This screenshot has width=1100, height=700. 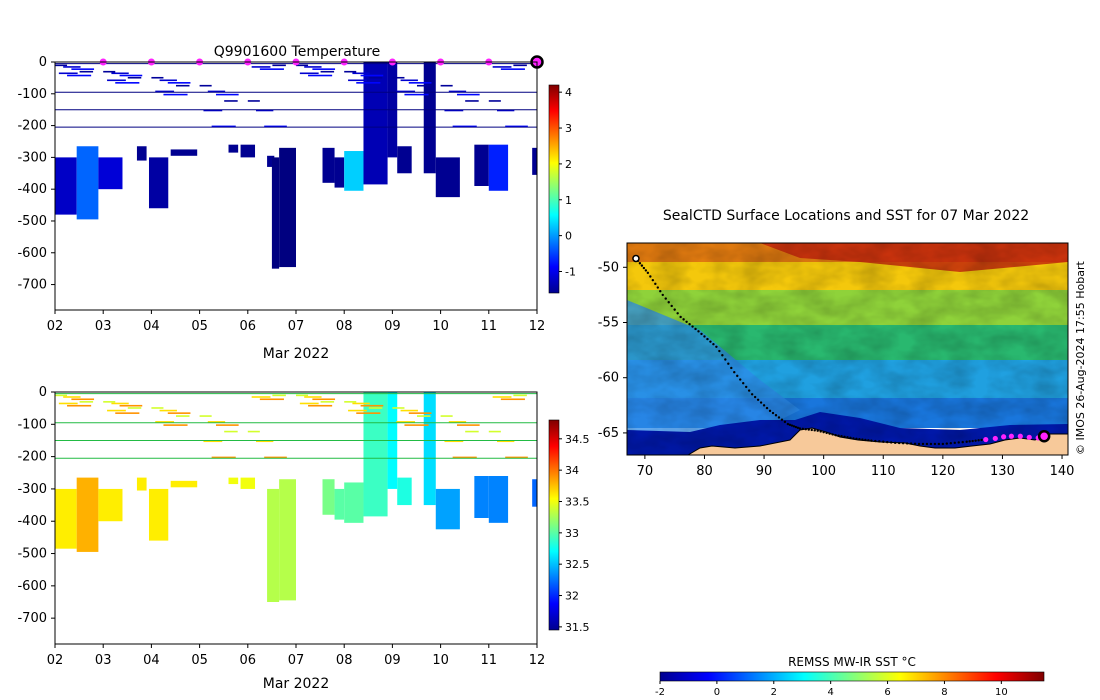 What do you see at coordinates (577, 439) in the screenshot?
I see `salinity-cbar-tick-label: 34.5` at bounding box center [577, 439].